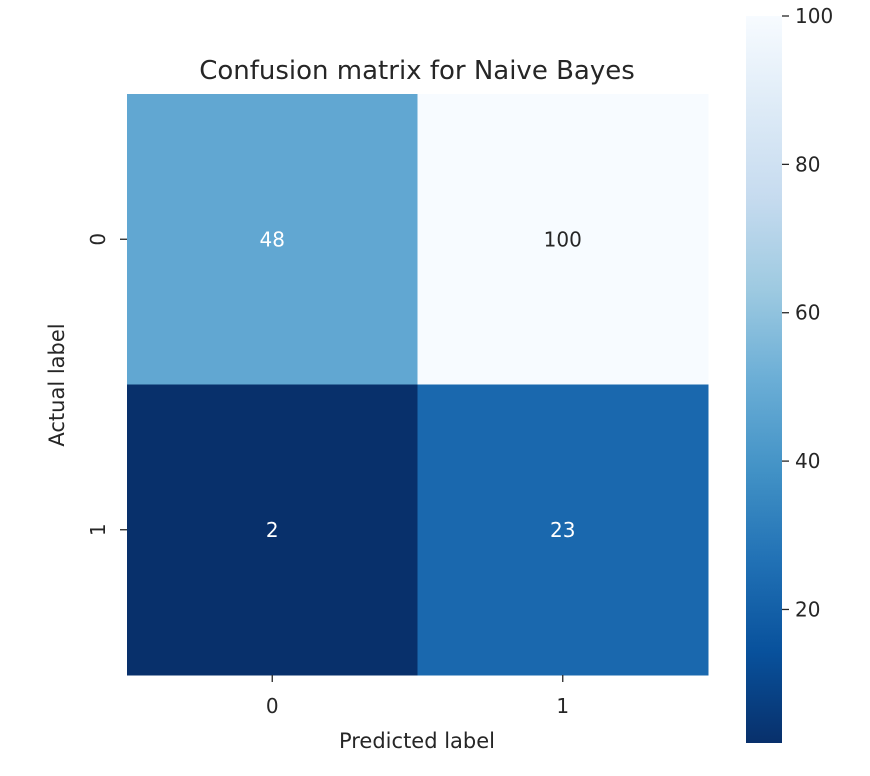 This screenshot has height=776, width=870. What do you see at coordinates (57, 384) in the screenshot?
I see `y-axis-label: Actual label` at bounding box center [57, 384].